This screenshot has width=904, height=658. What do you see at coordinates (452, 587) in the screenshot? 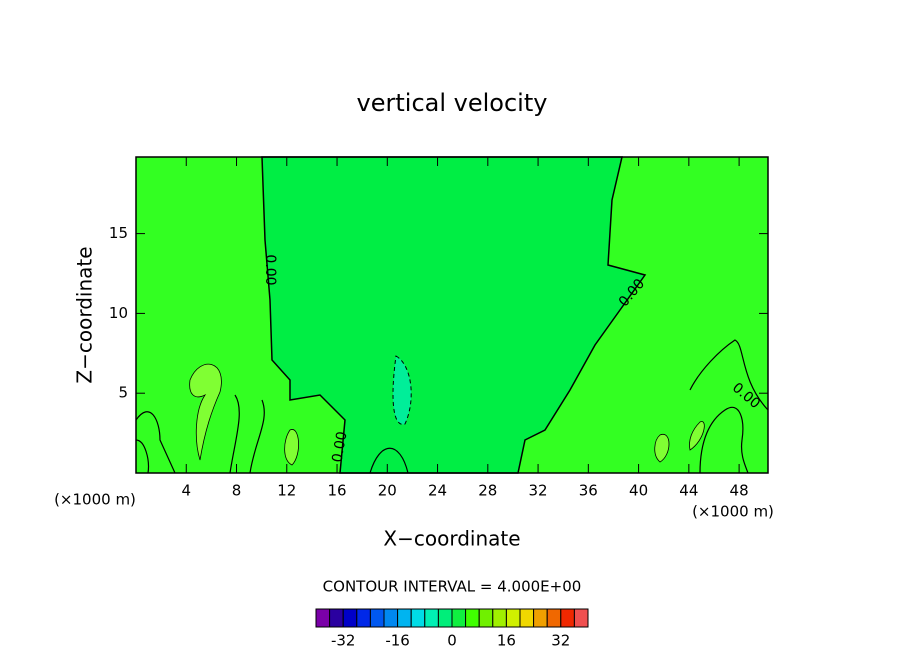
I see `contour-interval: CONTOUR INTERVAL = 4.000E+00` at bounding box center [452, 587].